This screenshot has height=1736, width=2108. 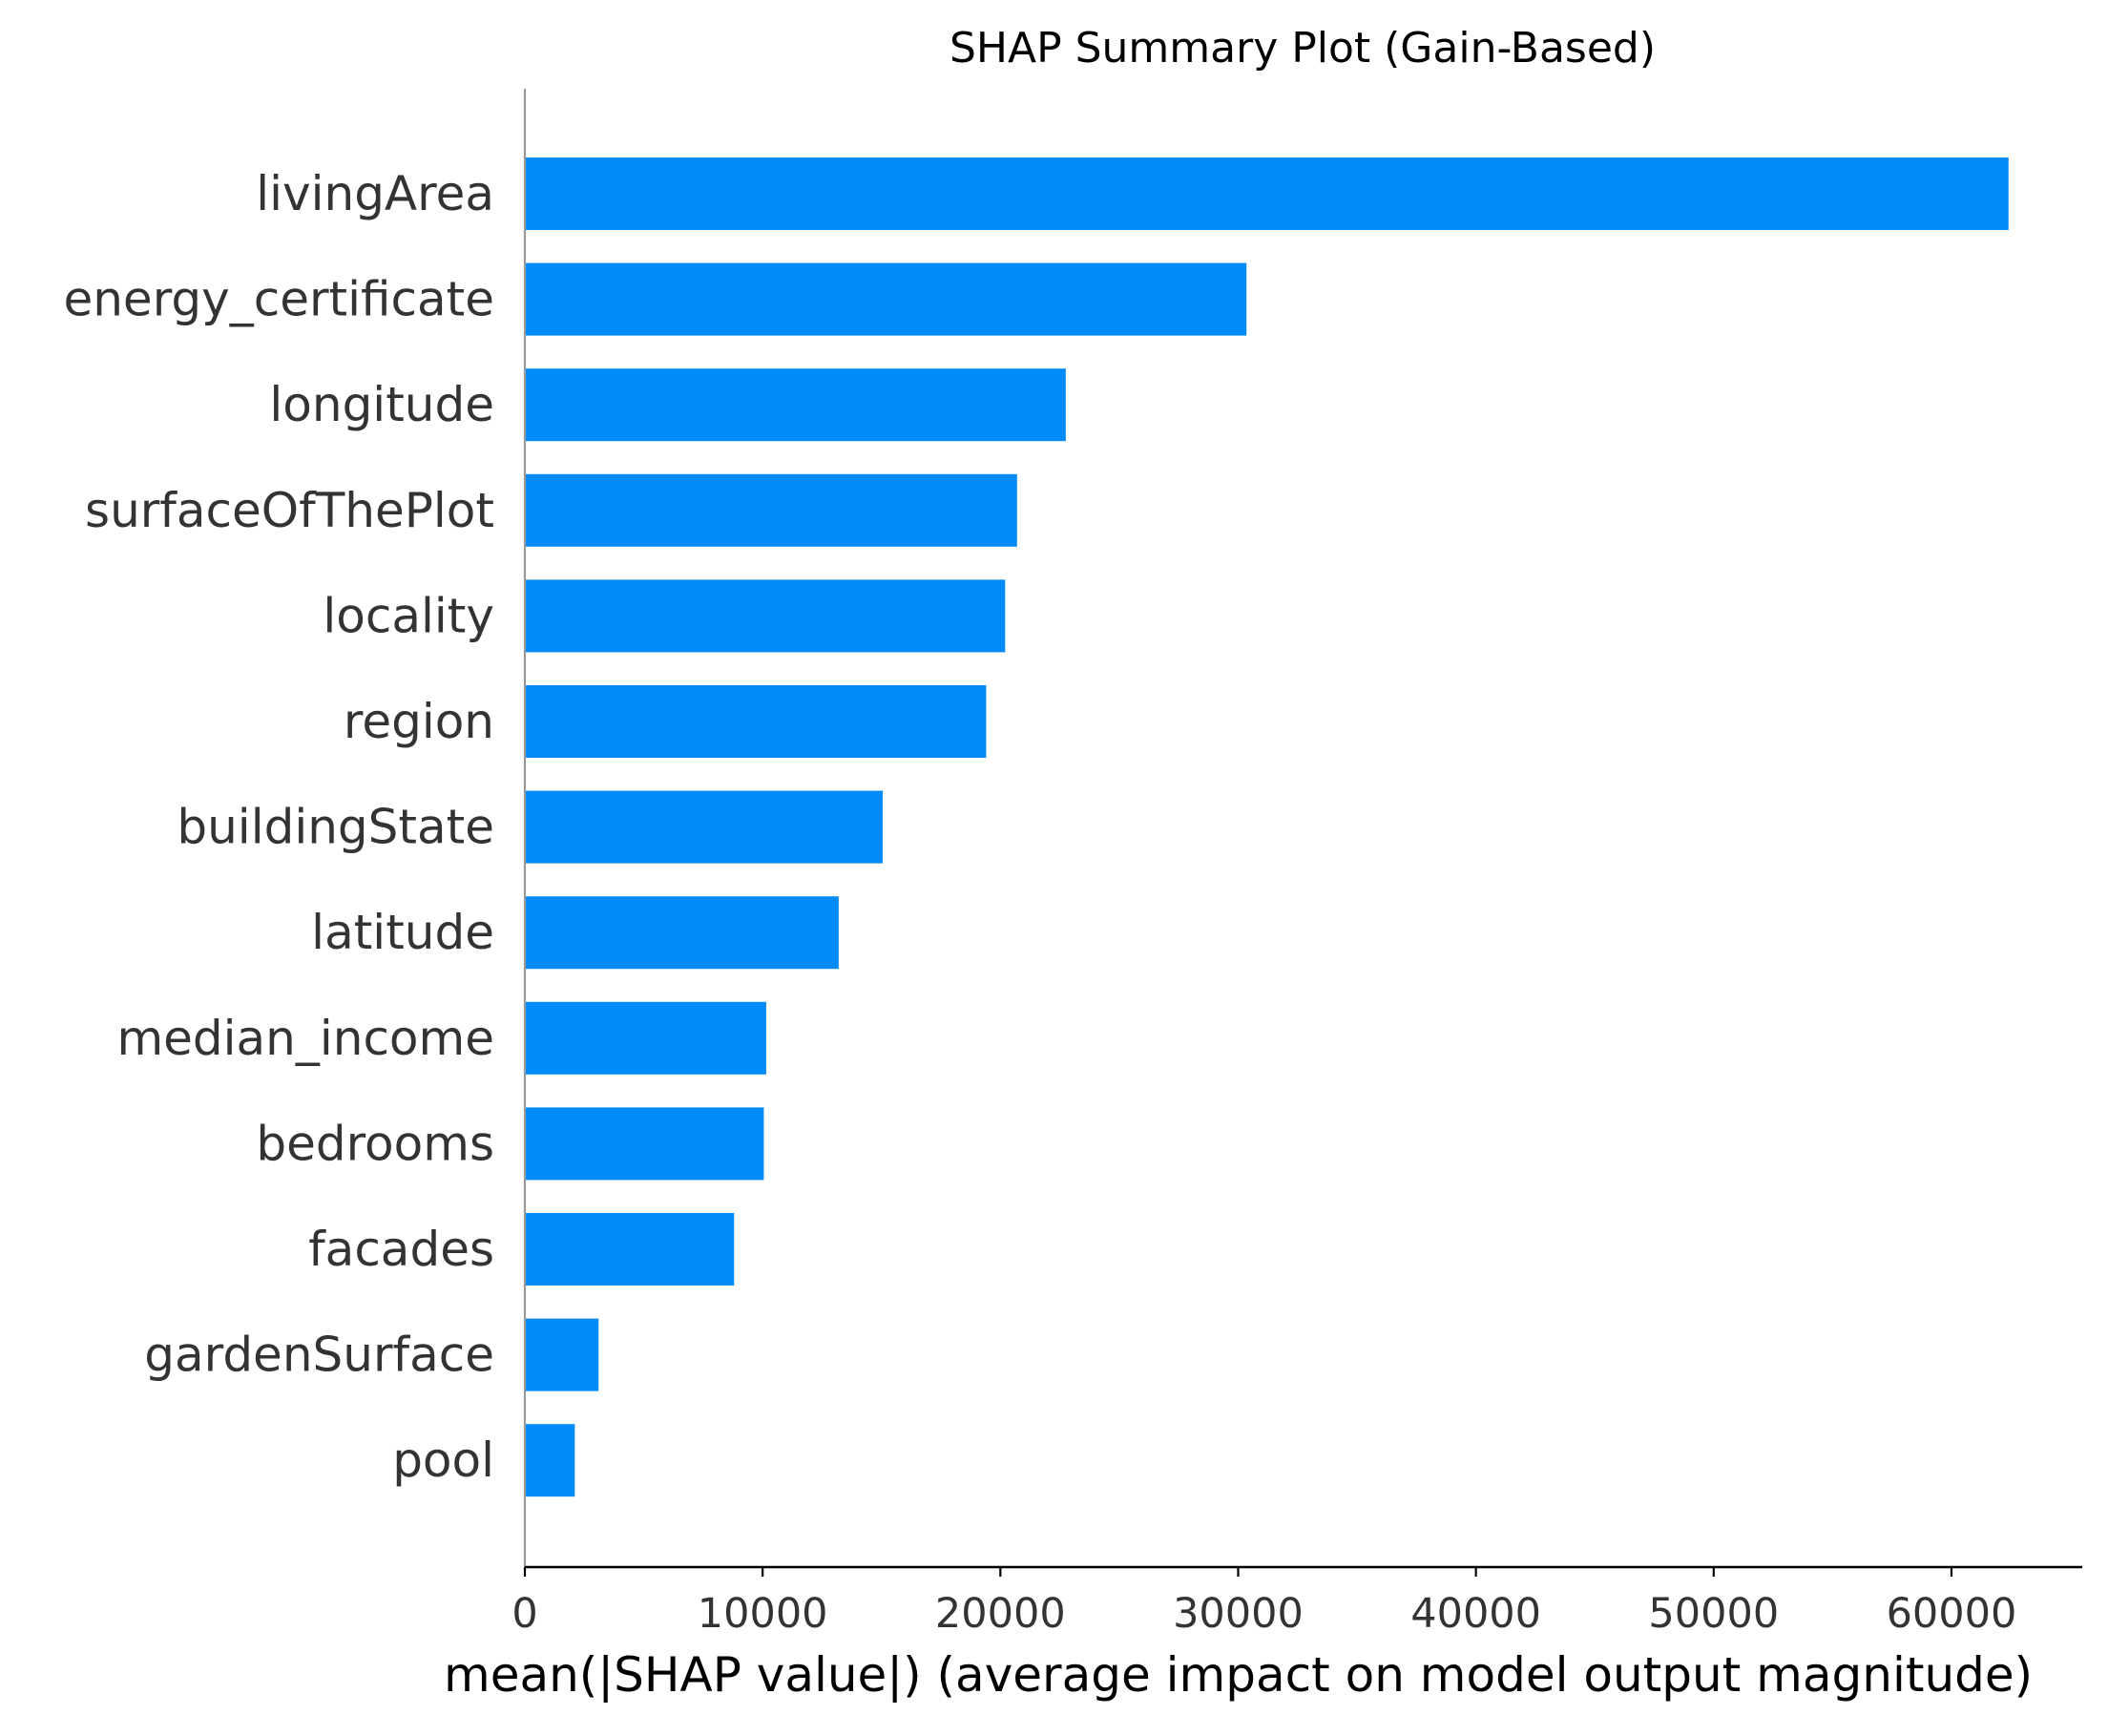 I want to click on chart-title: SHAP Summary Plot (Gain-Based), so click(x=1303, y=48).